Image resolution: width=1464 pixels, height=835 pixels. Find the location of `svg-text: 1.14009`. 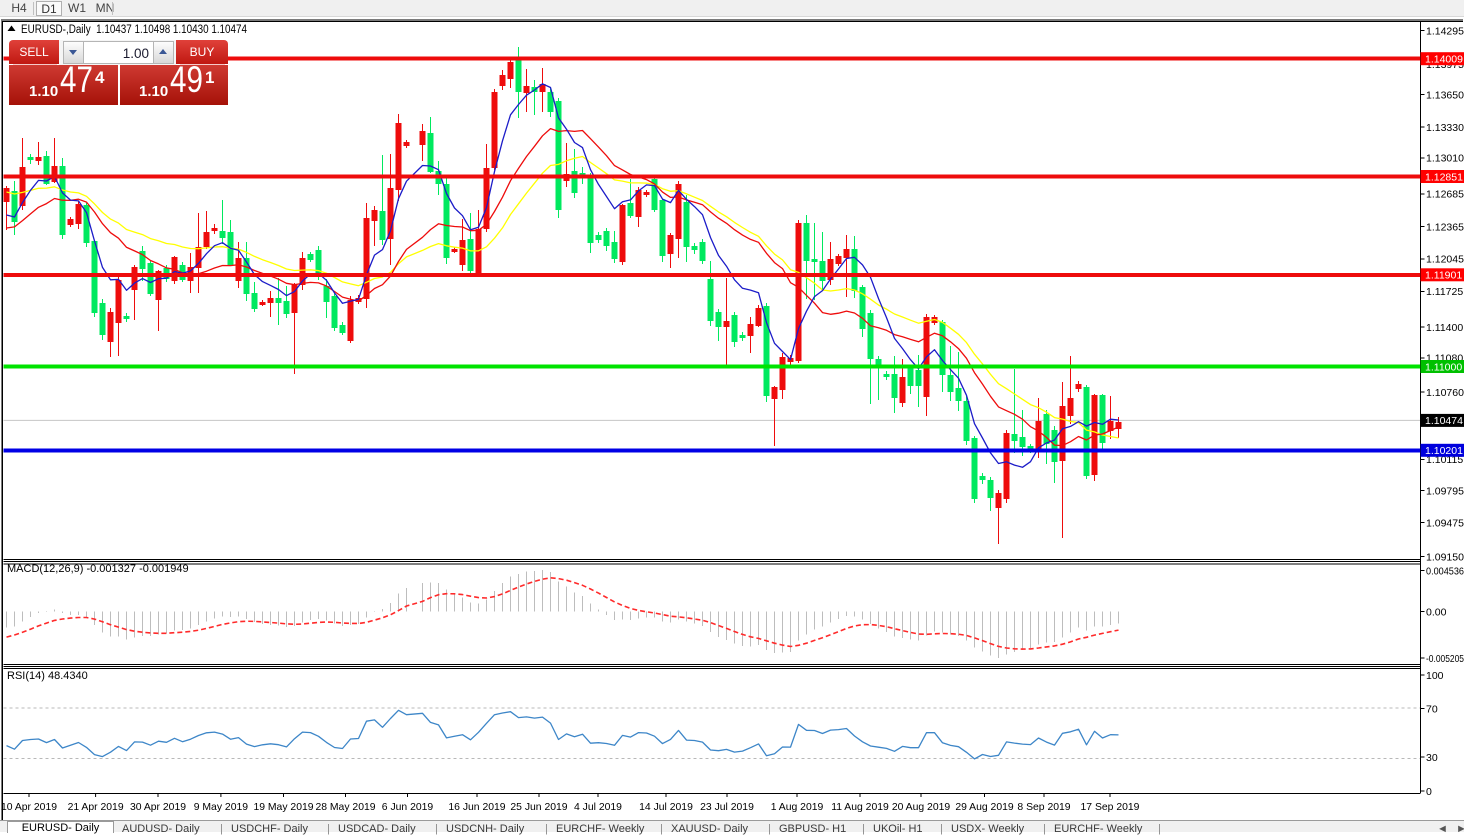

svg-text: 1.14009 is located at coordinates (1444, 60).